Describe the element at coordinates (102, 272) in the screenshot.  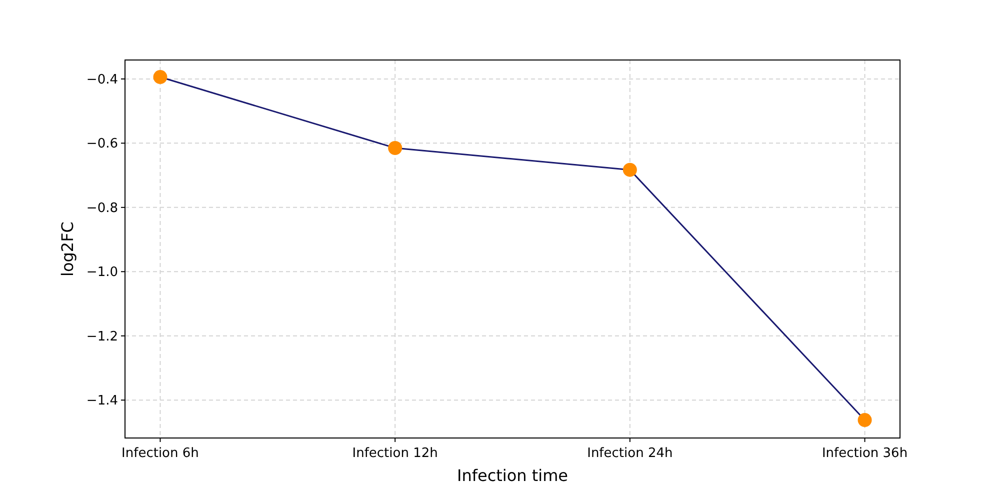
I see `y-tick-label: −1.0` at that location.